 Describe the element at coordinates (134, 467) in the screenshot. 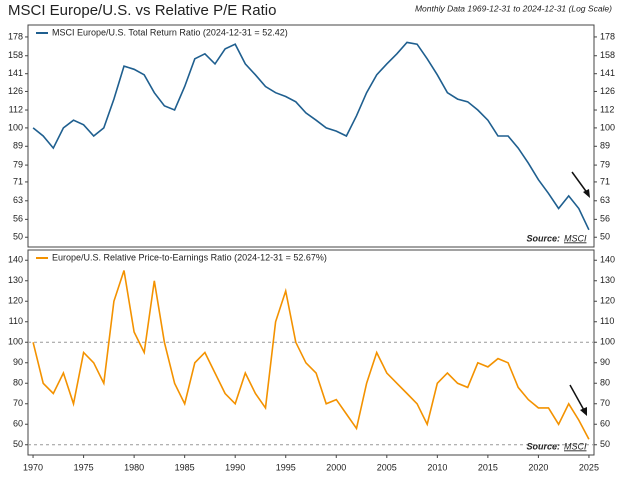

I see `x-tick-label: 1980` at that location.